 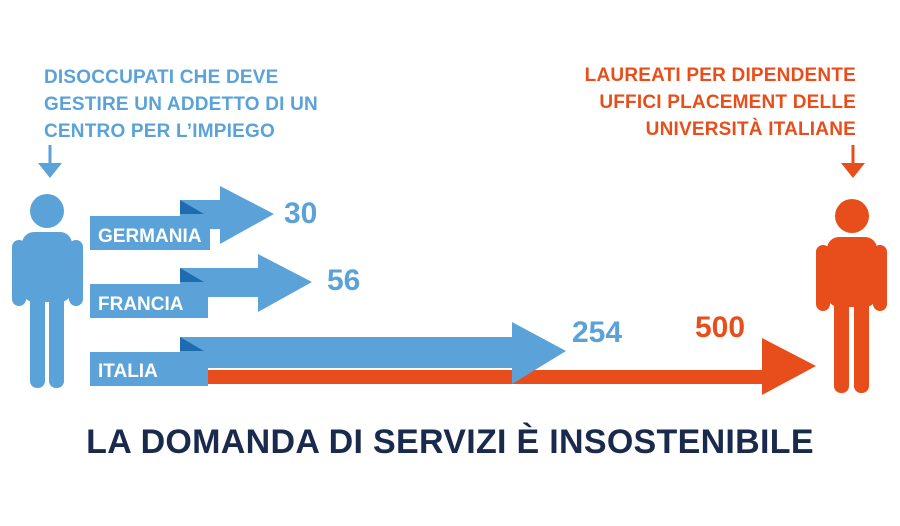 What do you see at coordinates (750, 129) in the screenshot?
I see `caption-line: UNIVERSITÀ ITALIANE` at bounding box center [750, 129].